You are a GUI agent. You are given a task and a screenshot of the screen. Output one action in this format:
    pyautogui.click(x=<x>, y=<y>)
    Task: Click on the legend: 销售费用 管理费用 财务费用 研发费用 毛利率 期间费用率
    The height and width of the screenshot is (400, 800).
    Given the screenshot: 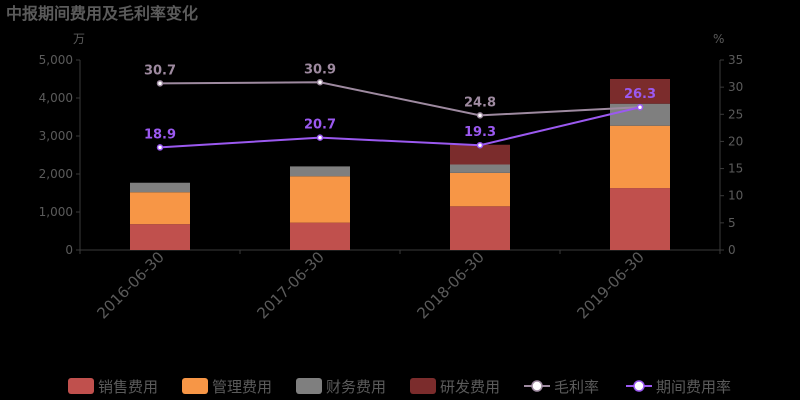 What is the action you would take?
    pyautogui.click(x=399, y=387)
    